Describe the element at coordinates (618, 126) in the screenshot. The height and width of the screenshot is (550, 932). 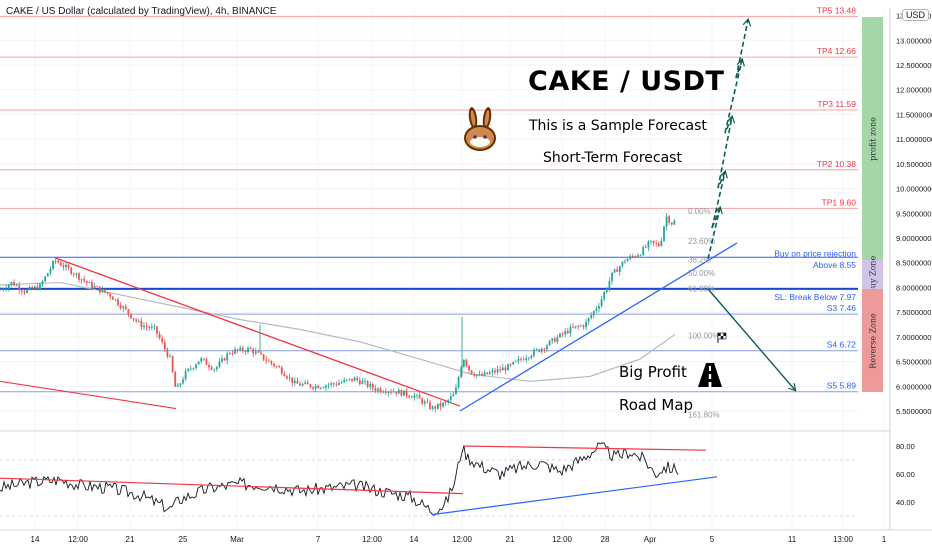
I see `subtitle-sample-forecast: This is a Sample Forecast` at that location.